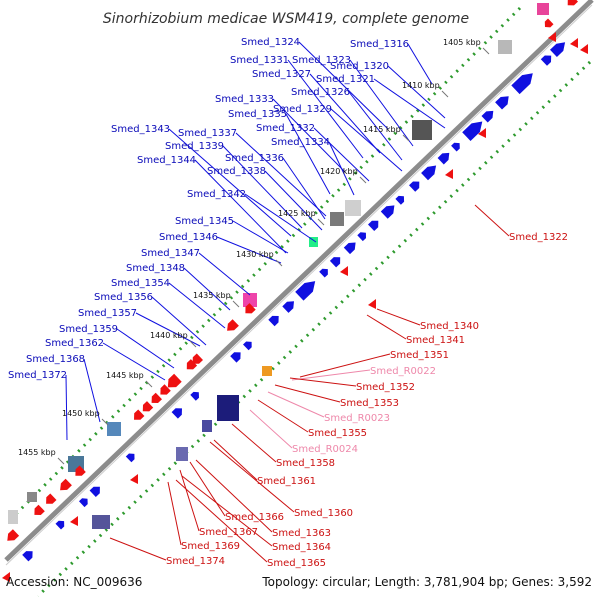 The height and width of the screenshot is (600, 600). I want to click on gene-label-smed-1332: Smed_1332, so click(313, 152).